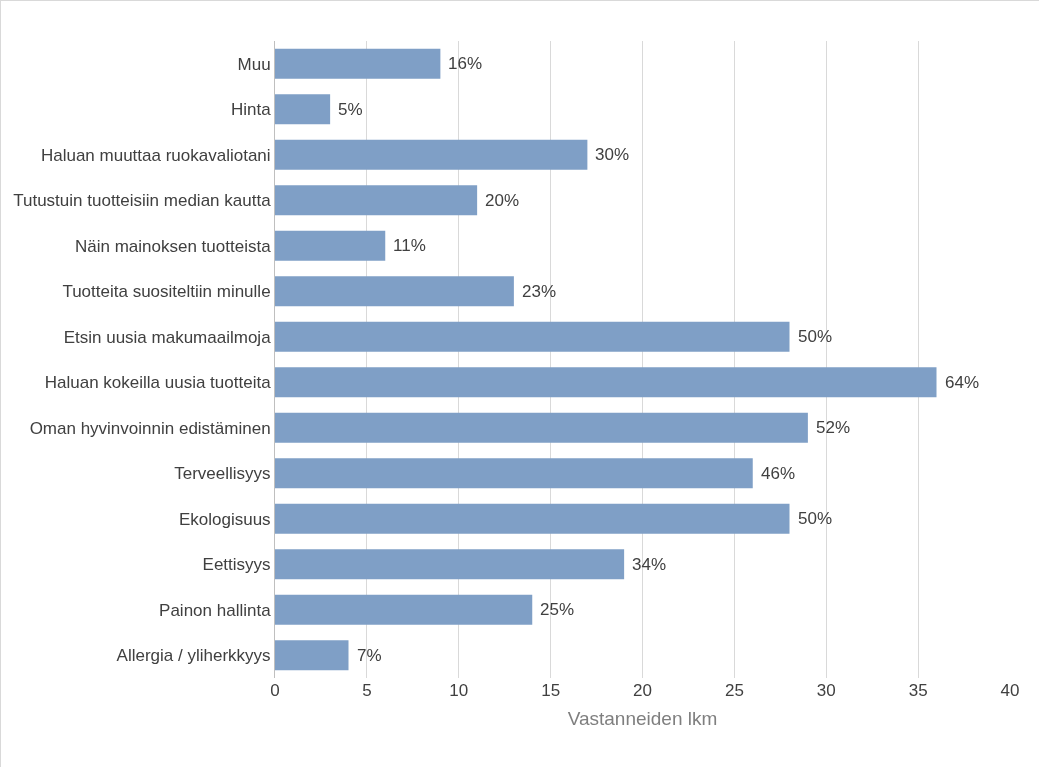 The image size is (1039, 767). I want to click on annotation: 34%, so click(649, 564).